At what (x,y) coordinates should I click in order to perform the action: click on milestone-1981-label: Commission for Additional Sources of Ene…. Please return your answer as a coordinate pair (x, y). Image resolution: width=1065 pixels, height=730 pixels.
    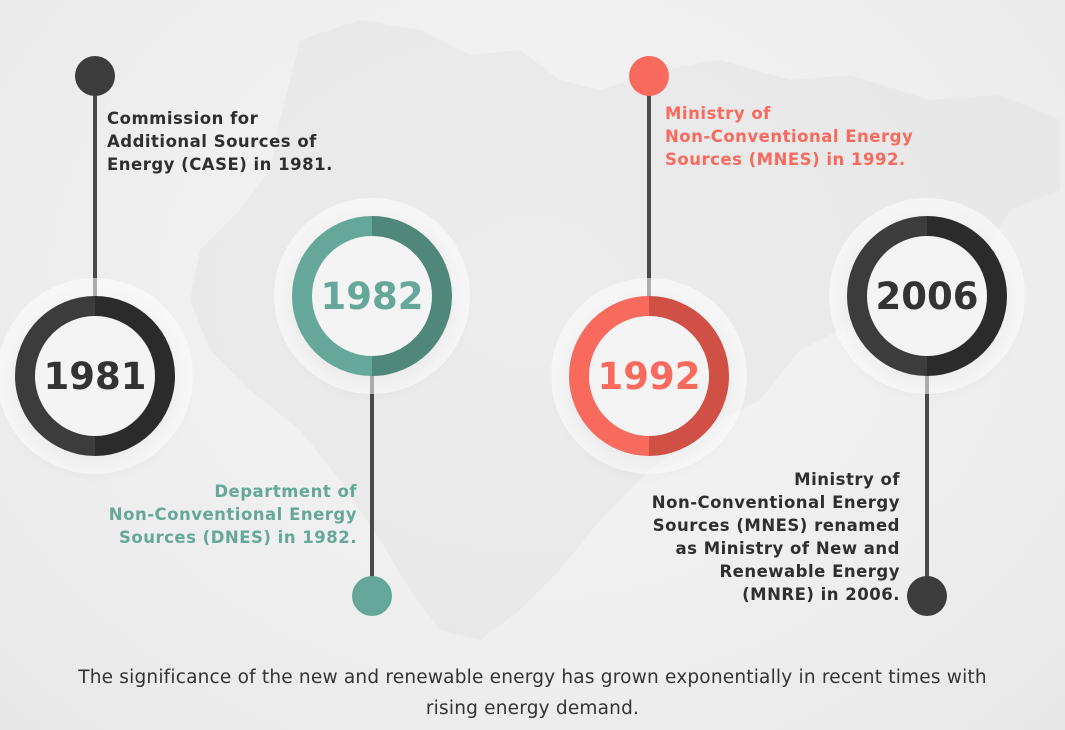
    Looking at the image, I should click on (220, 141).